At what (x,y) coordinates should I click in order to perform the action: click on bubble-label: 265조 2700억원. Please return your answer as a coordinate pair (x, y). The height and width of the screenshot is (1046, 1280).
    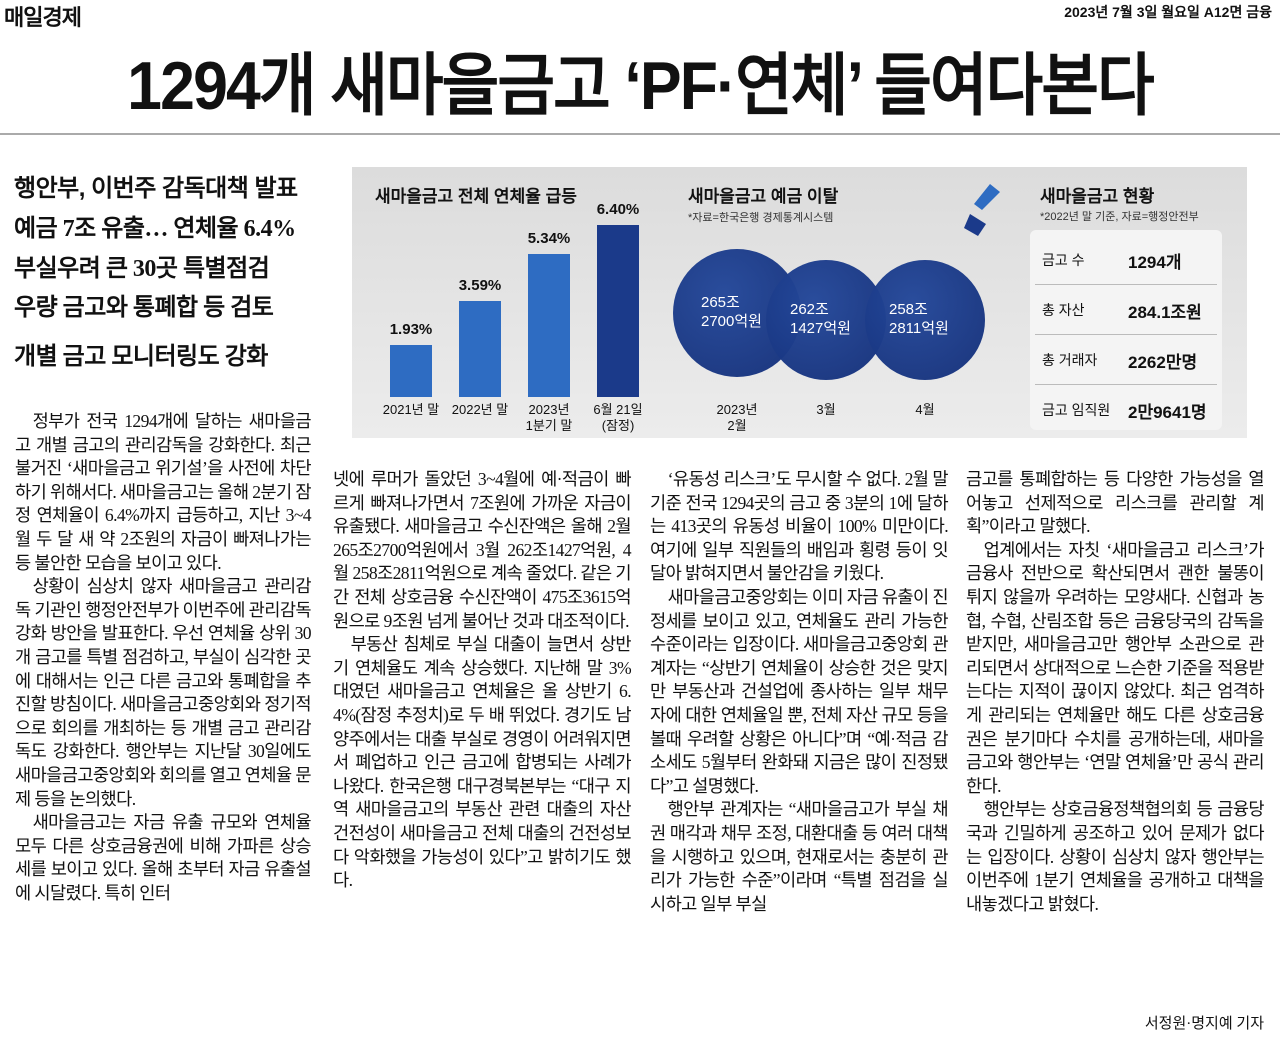
    Looking at the image, I should click on (731, 312).